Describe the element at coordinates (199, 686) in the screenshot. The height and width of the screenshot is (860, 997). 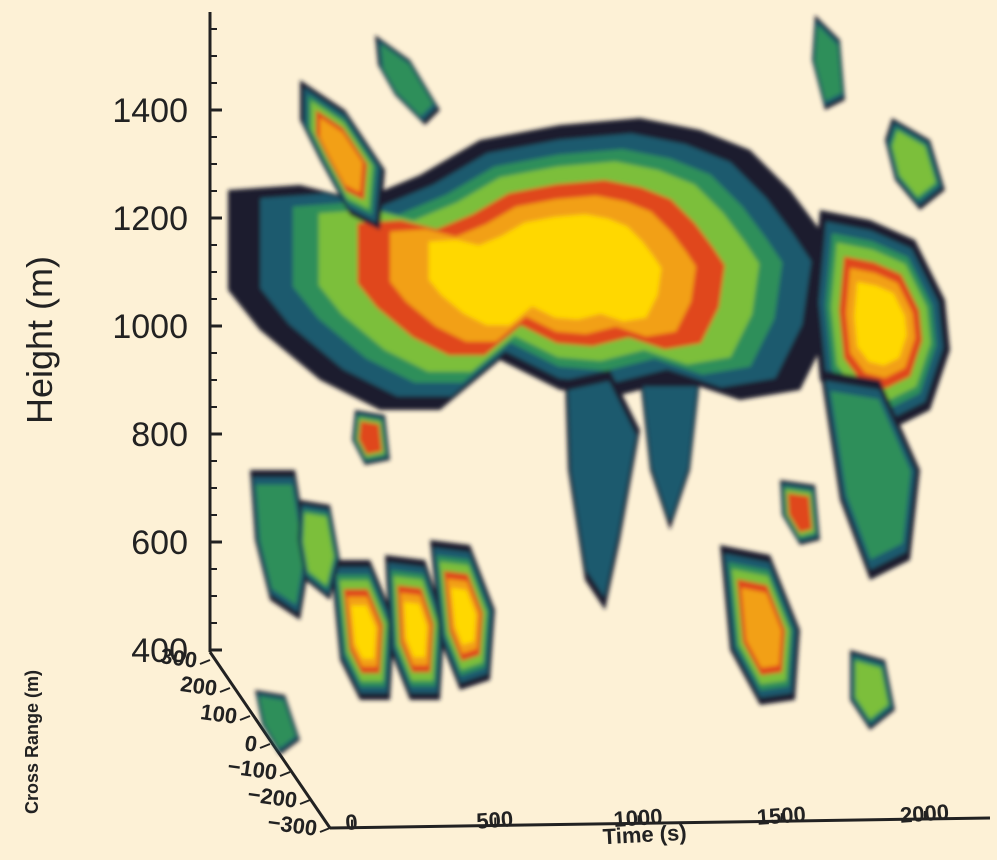
I see `cross-range-tick-label: 200` at that location.